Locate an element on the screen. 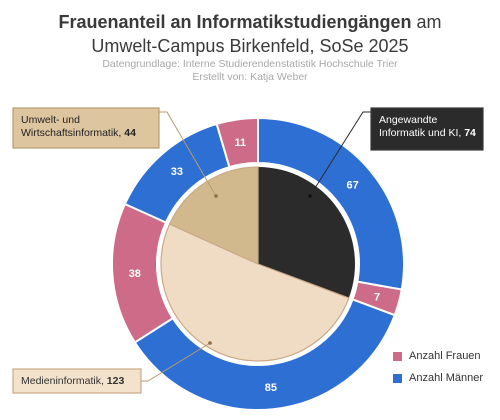  outer-slice-label-4: 38 is located at coordinates (135, 274).